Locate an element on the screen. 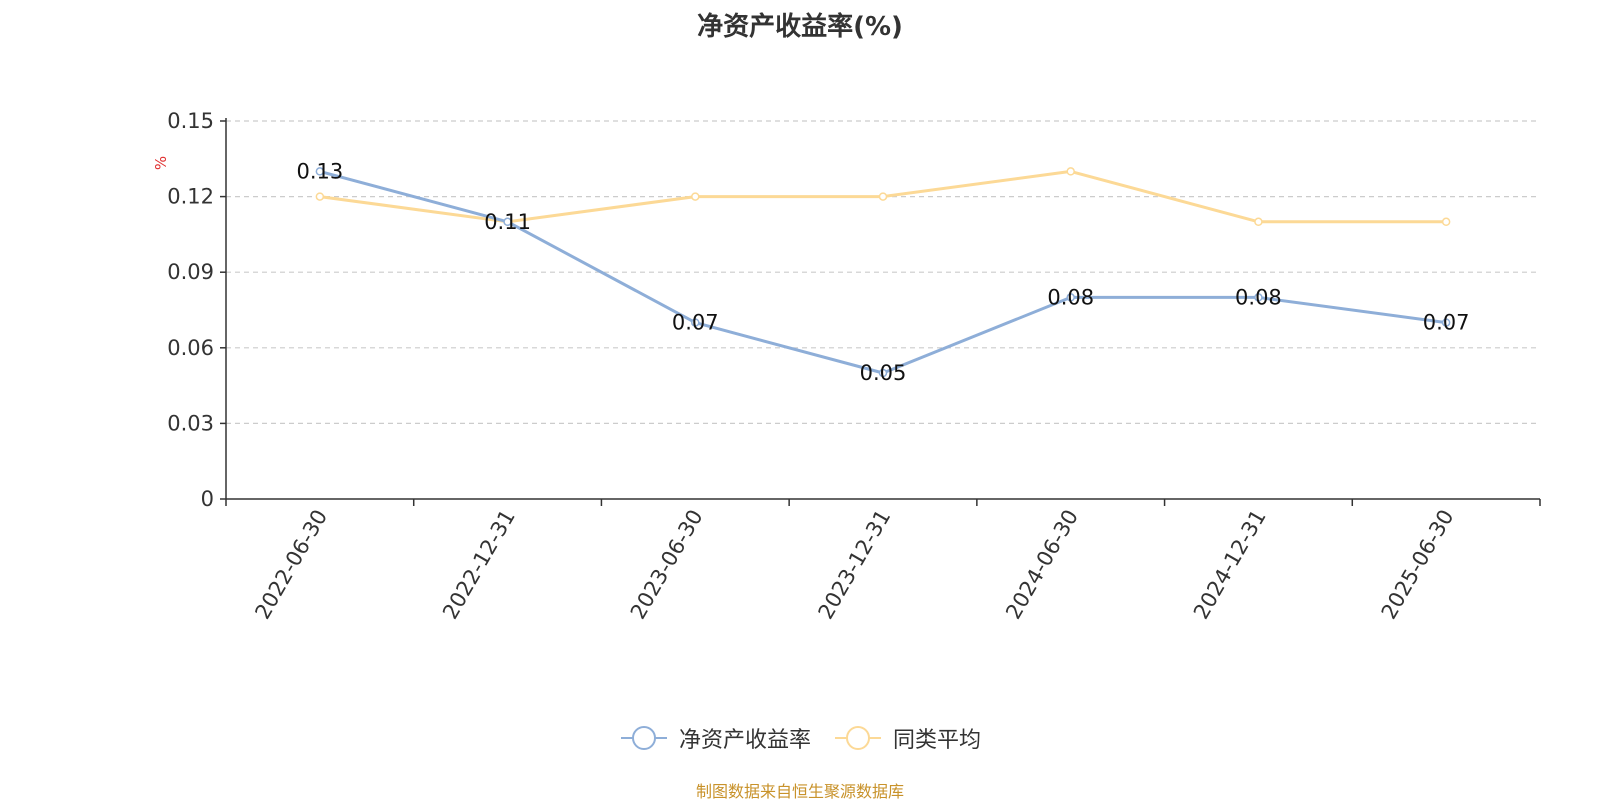  legend-roe-label: 净资产收益率 is located at coordinates (744, 740).